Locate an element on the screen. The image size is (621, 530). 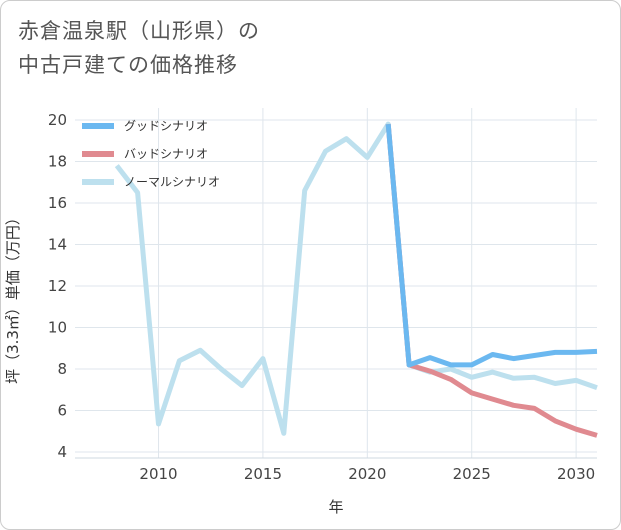
x-tick-label: 2020 is located at coordinates (367, 474).